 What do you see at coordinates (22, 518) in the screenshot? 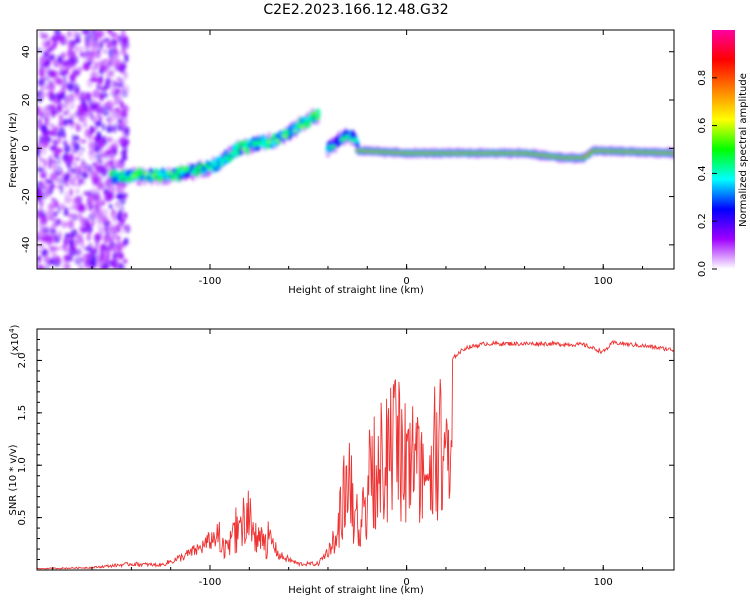
I see `y-tick-label: 0.5` at bounding box center [22, 518].